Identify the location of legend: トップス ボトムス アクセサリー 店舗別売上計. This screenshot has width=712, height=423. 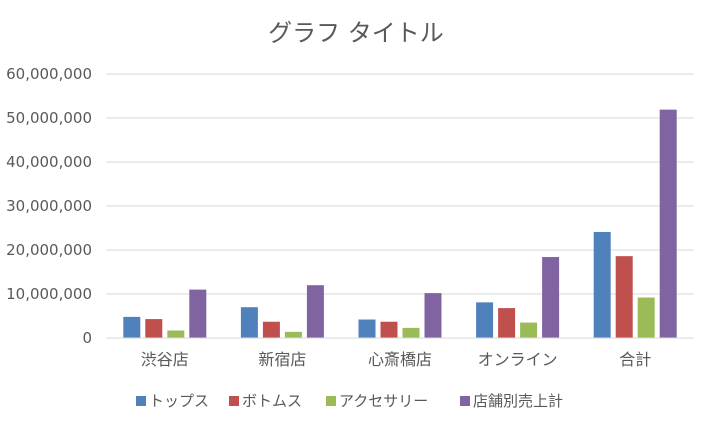
(349, 401).